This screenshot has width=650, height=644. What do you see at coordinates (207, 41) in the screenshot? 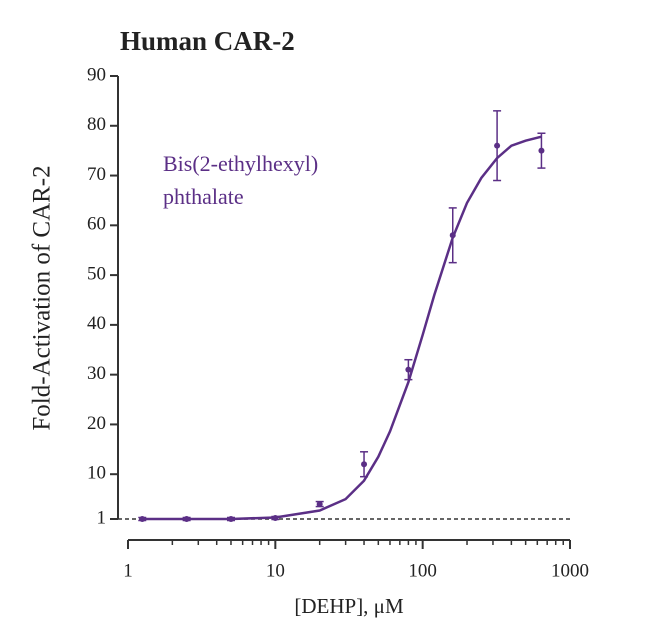
I see `chart-title: Human CAR-2` at bounding box center [207, 41].